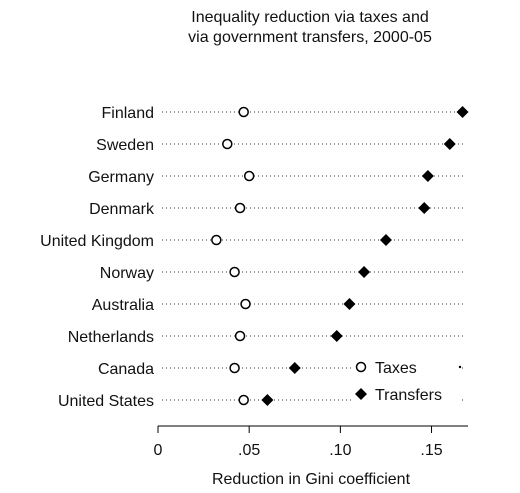 This screenshot has width=520, height=493. I want to click on category-label: Denmark, so click(122, 209).